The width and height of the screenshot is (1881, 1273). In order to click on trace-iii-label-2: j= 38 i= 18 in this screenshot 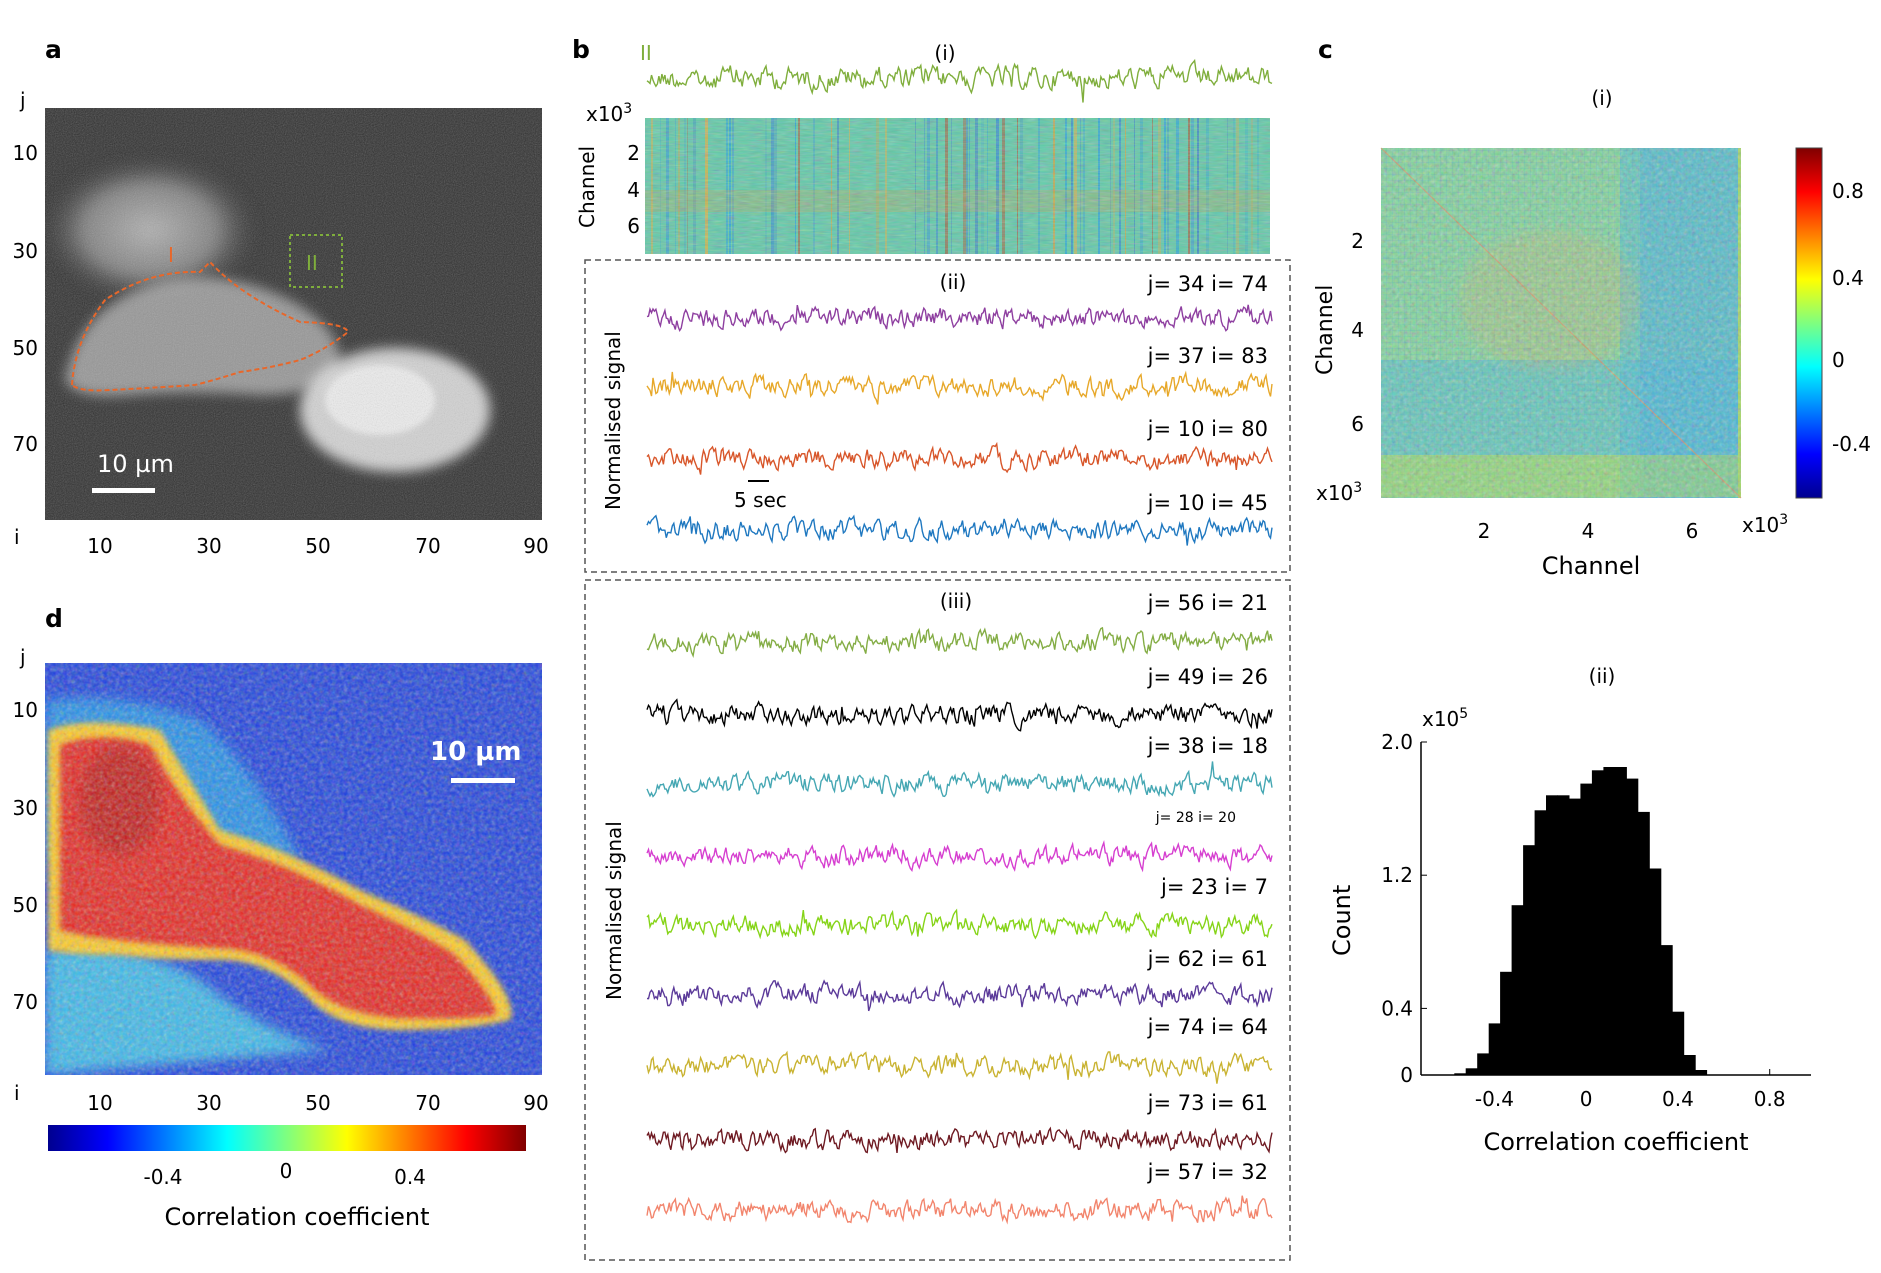, I will do `click(1207, 746)`.